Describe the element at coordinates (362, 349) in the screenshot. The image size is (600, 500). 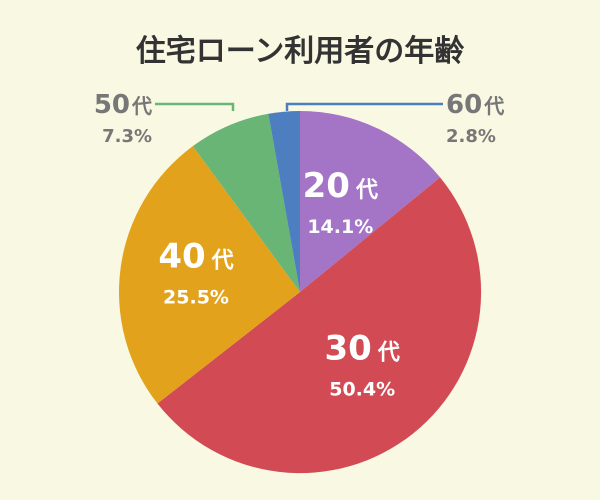
I see `slice-label-30: 30 代` at that location.